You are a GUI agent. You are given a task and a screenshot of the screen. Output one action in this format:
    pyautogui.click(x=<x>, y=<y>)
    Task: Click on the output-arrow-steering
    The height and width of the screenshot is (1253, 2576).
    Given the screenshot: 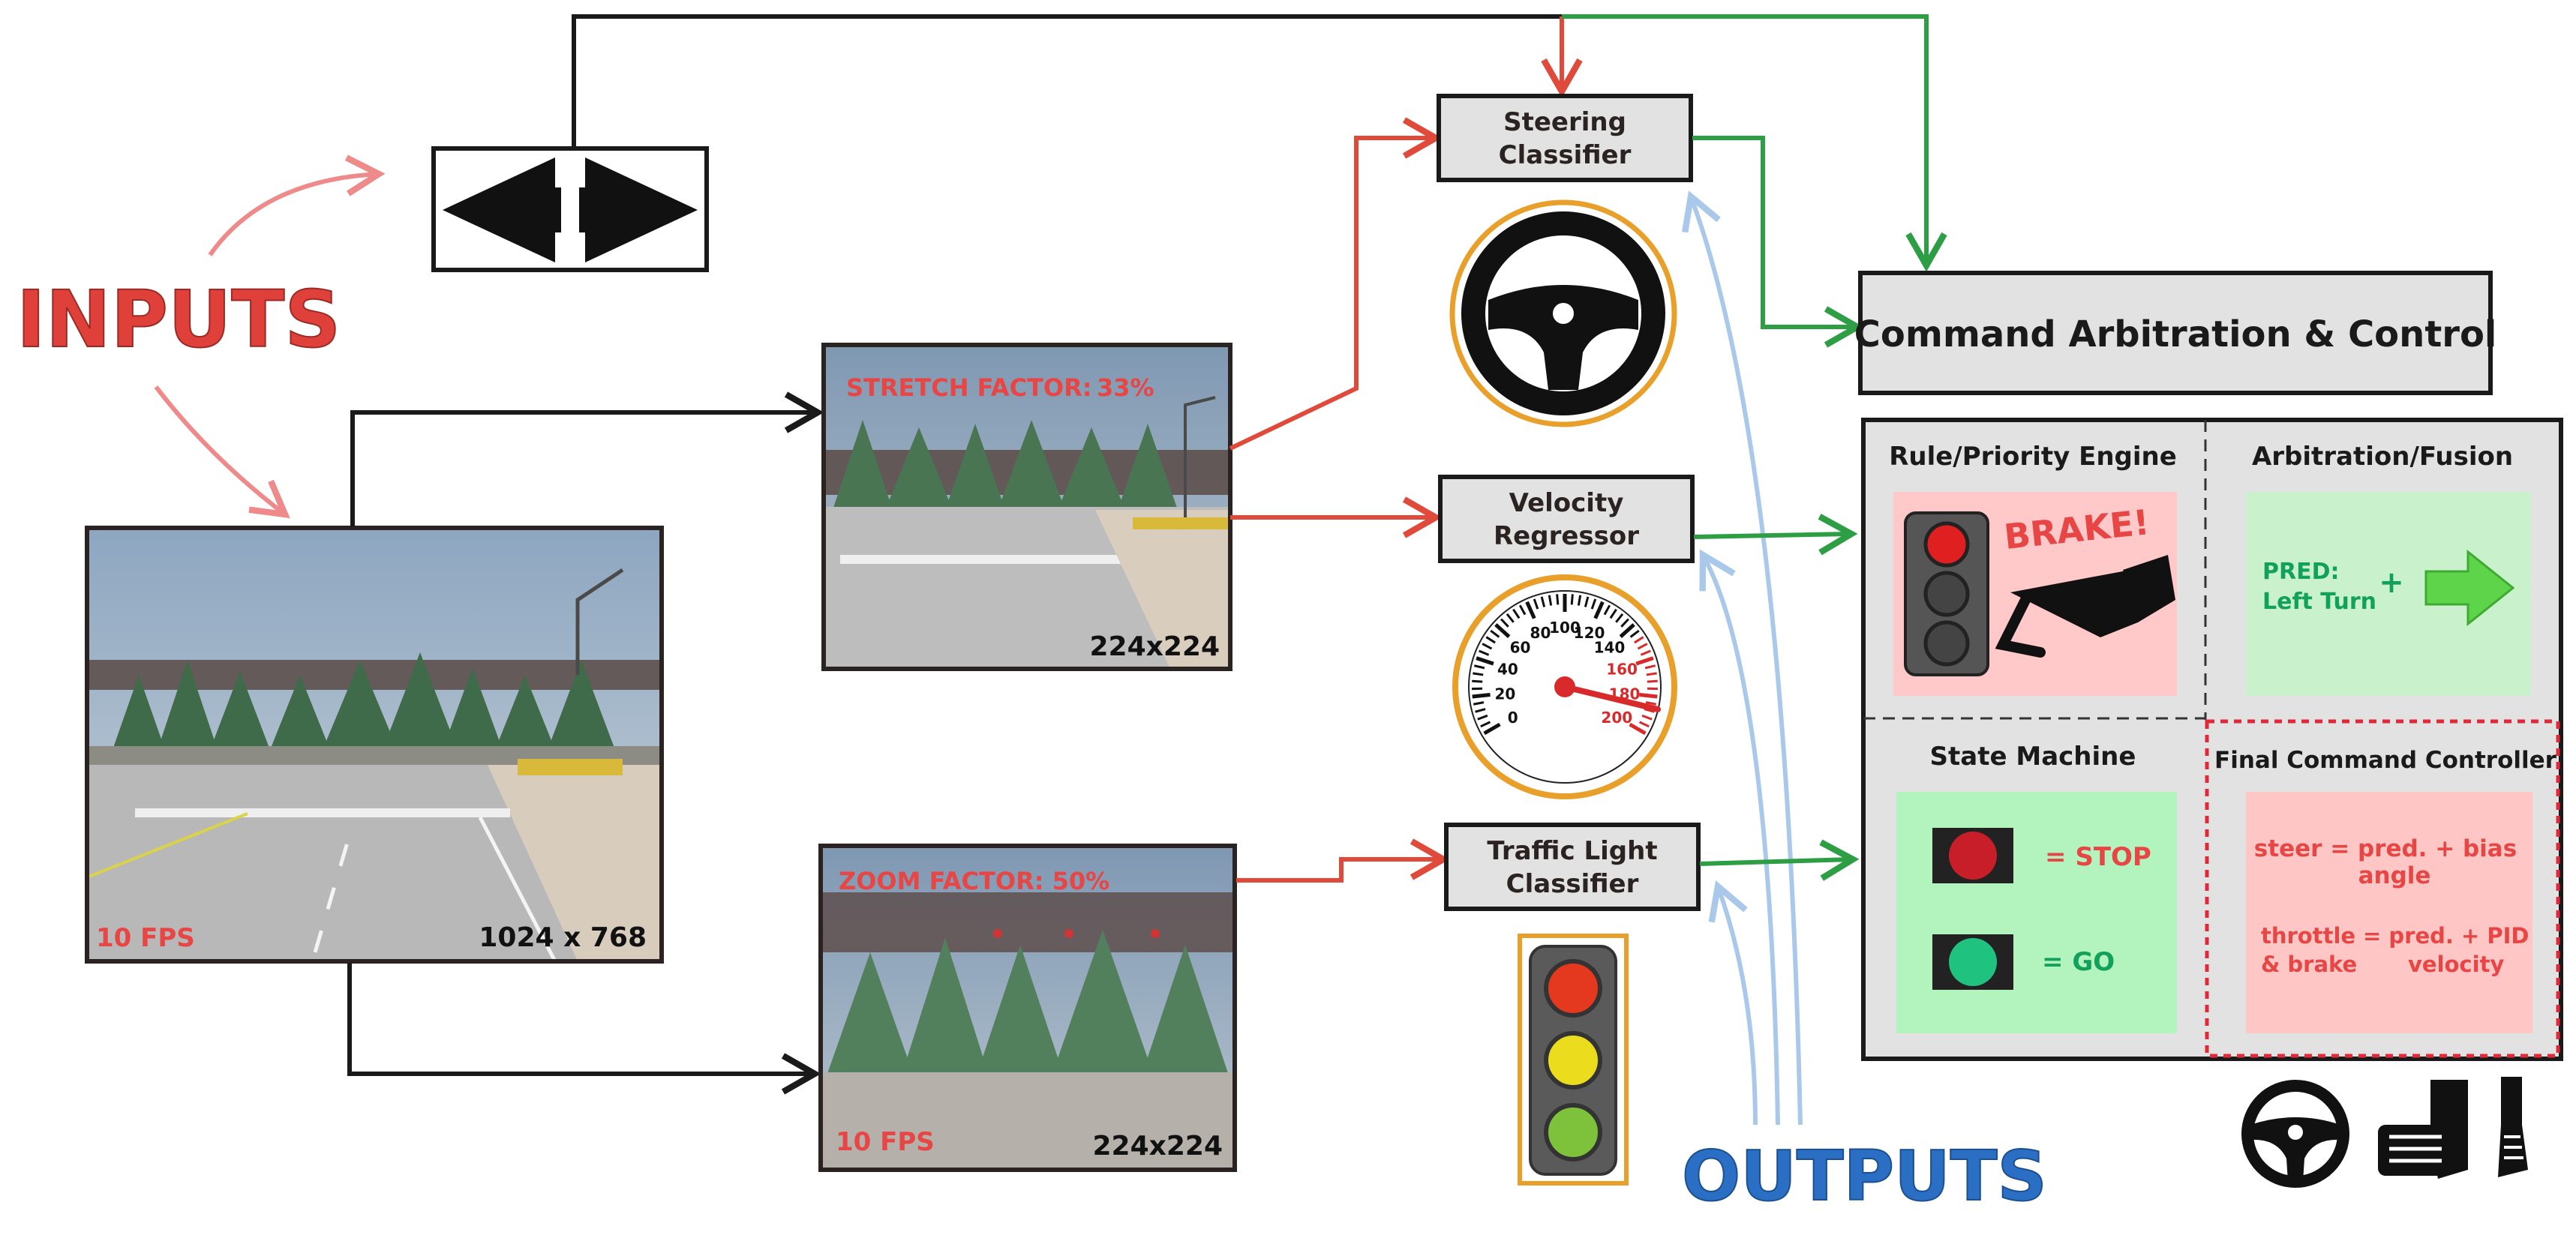 What is the action you would take?
    pyautogui.click(x=1742, y=658)
    